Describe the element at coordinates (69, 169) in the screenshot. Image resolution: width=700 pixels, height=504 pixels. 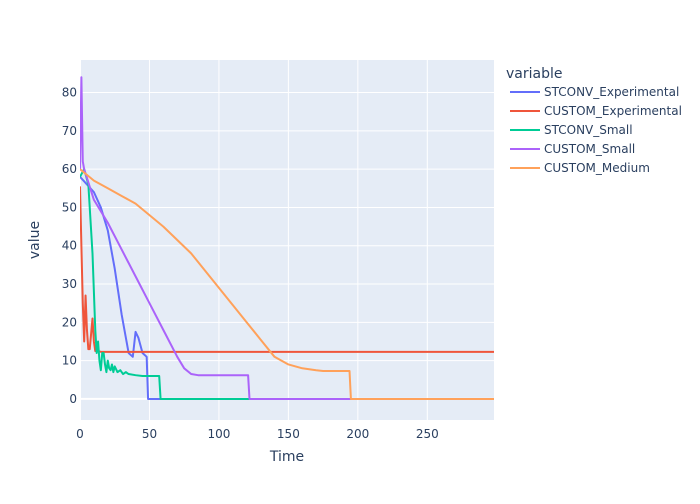
I see `y-tick-label: 60` at that location.